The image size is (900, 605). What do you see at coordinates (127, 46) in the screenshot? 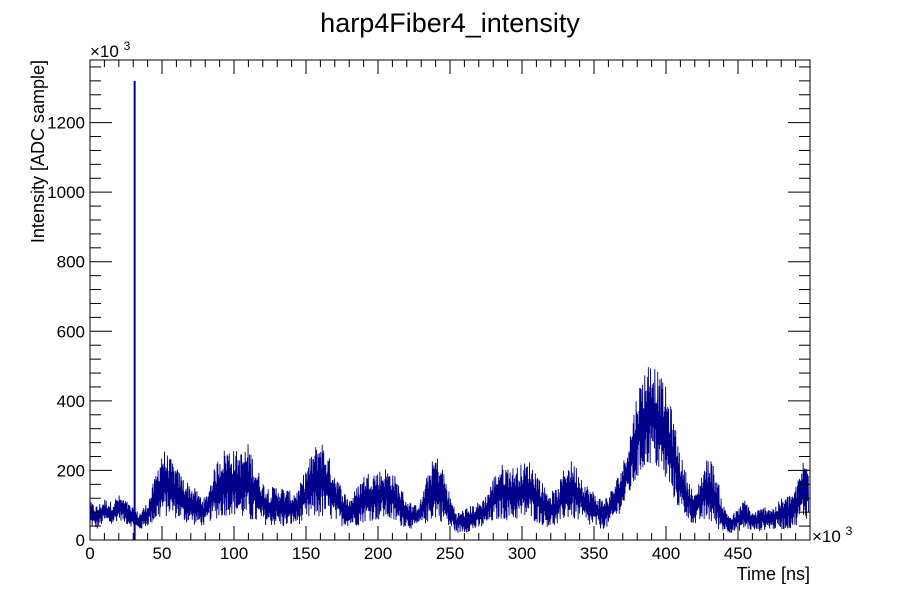
I see `y-multiplier-exp: 3` at bounding box center [127, 46].